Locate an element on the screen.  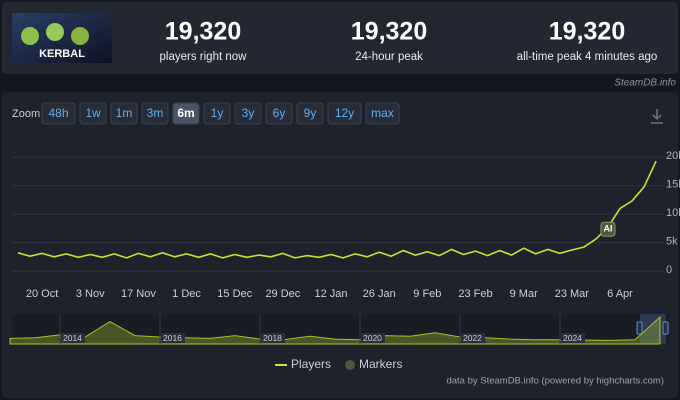
zoom-button-label: 6y is located at coordinates (279, 113).